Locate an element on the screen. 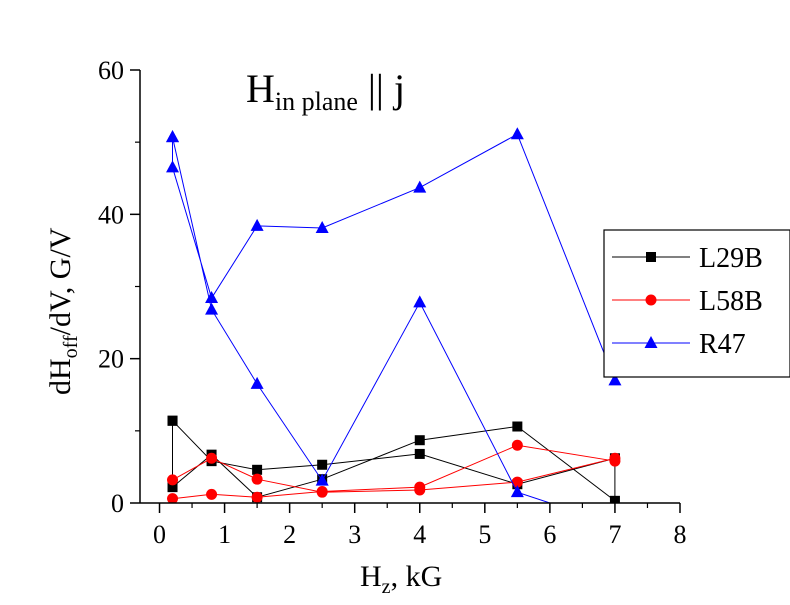  title-main: H is located at coordinates (260, 88).